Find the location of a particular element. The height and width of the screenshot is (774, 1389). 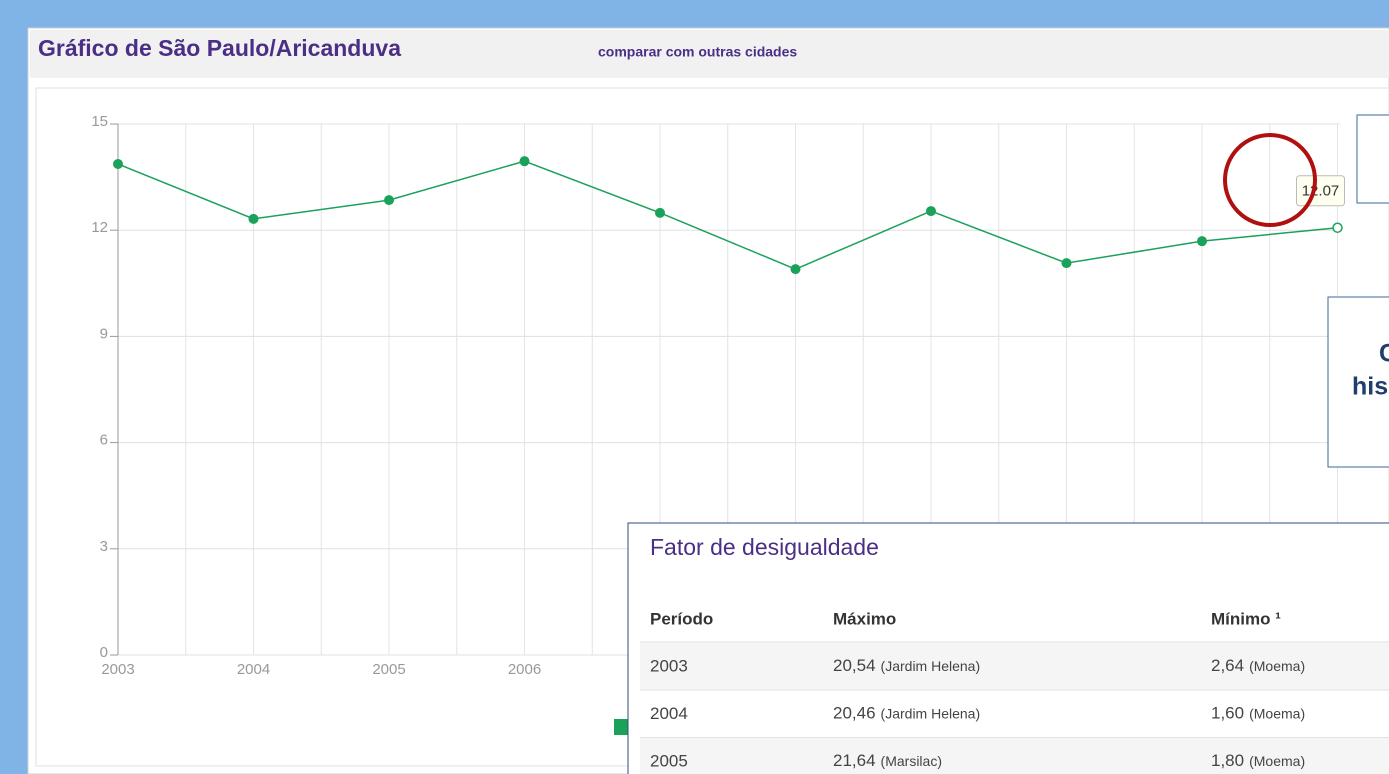

y-tick-label: 9 is located at coordinates (104, 333).